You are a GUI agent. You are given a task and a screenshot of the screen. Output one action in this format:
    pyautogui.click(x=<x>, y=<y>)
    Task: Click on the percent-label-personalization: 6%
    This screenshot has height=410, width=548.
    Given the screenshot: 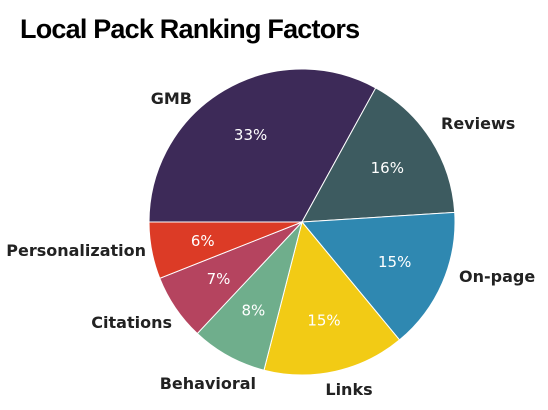 What is the action you would take?
    pyautogui.click(x=203, y=241)
    